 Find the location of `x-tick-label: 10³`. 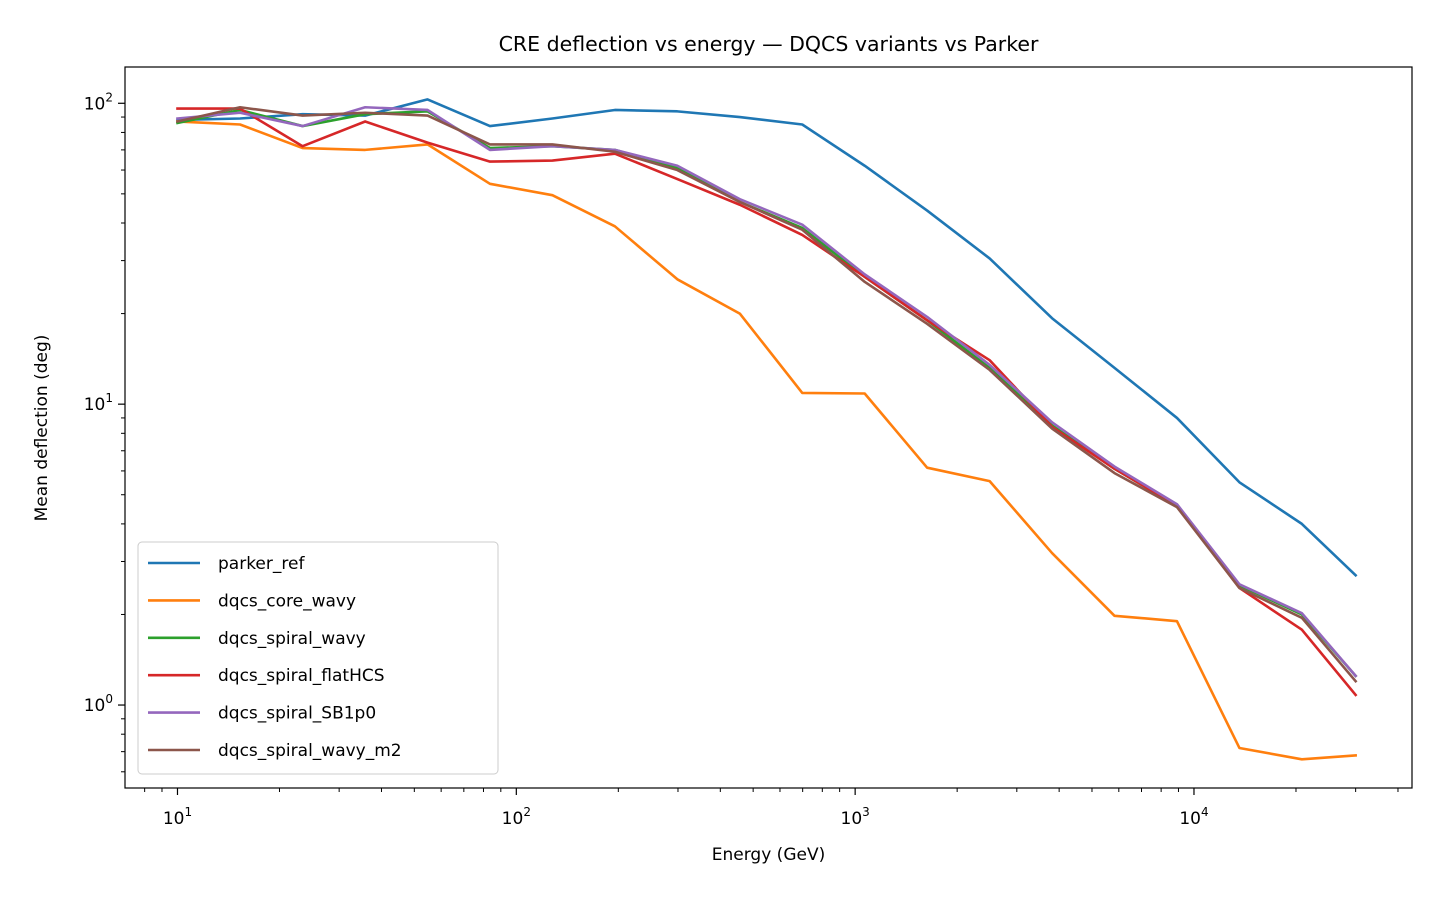

x-tick-label: 10³ is located at coordinates (855, 817).